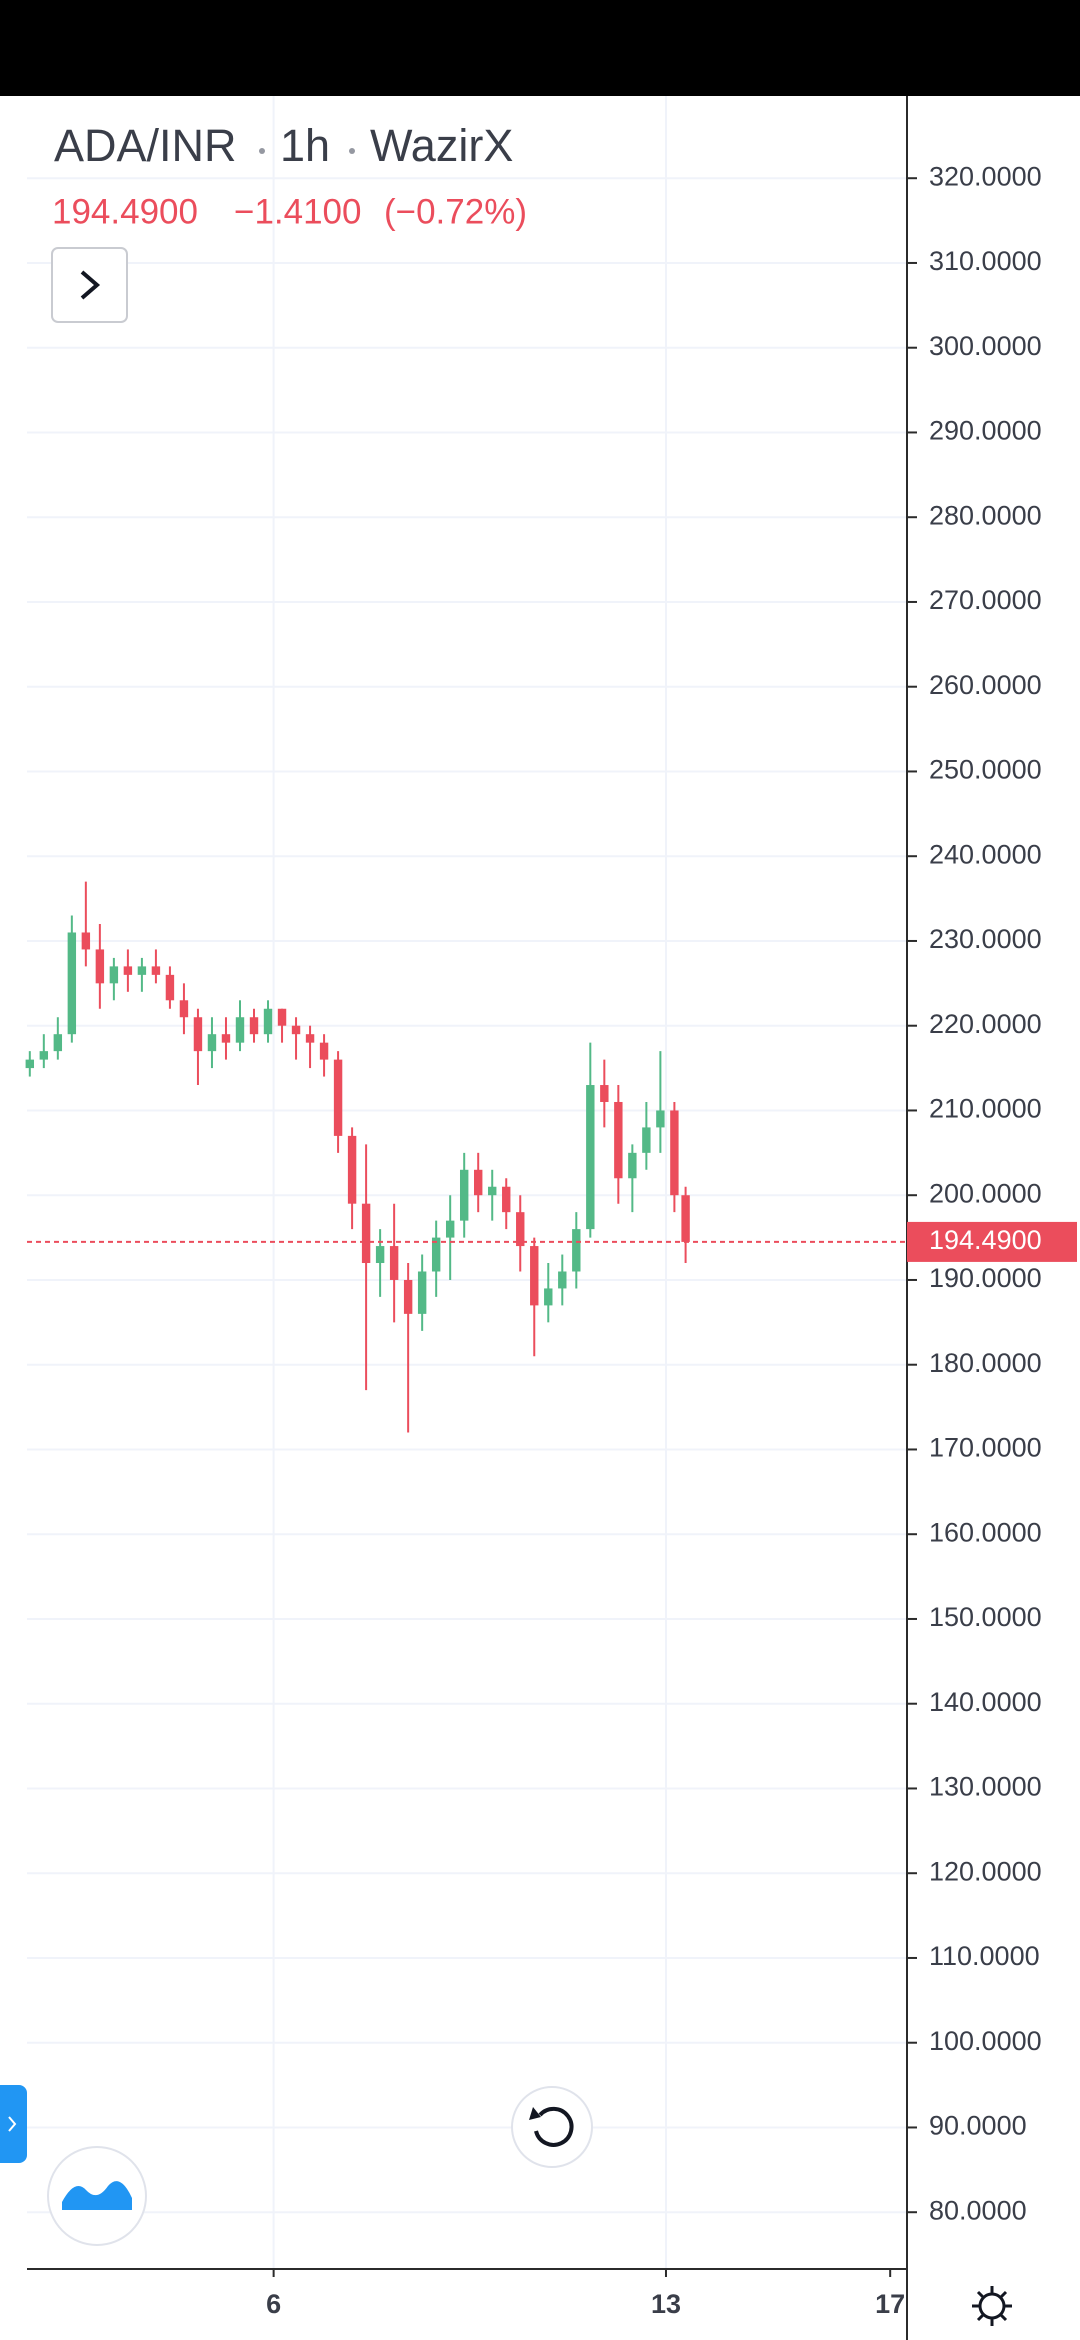 The height and width of the screenshot is (2340, 1080). Describe the element at coordinates (985, 261) in the screenshot. I see `y-tick-label: 310.0000` at that location.